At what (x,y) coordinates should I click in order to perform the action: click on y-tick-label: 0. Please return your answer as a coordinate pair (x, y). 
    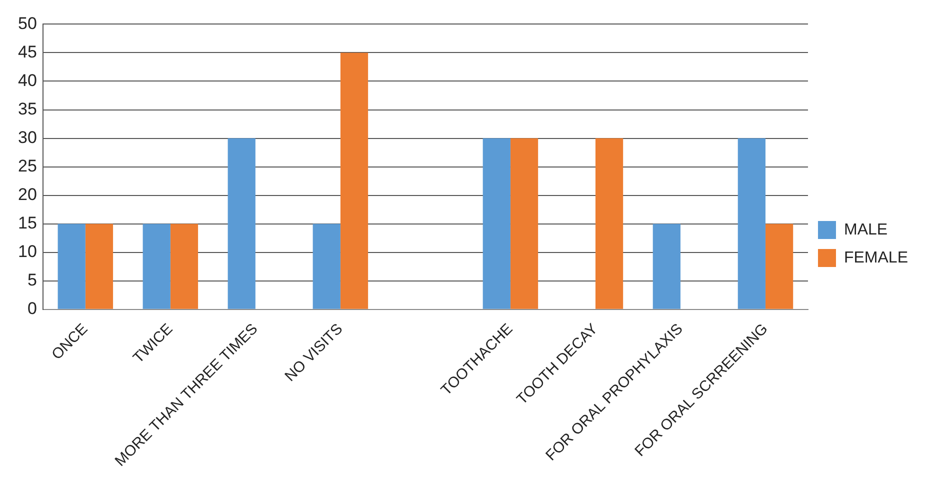
    Looking at the image, I should click on (32, 308).